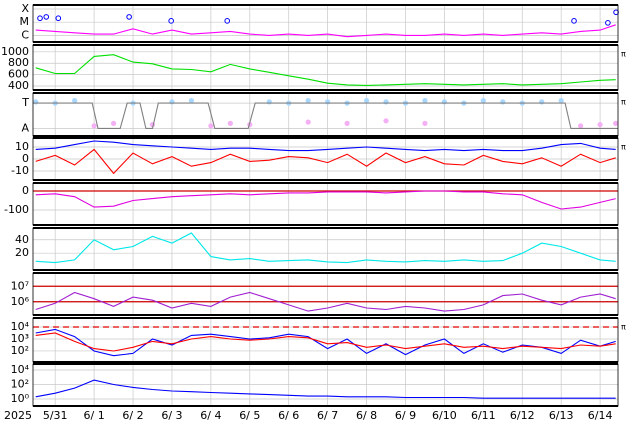  Describe the element at coordinates (171, 415) in the screenshot. I see `x-tick-label: 6/ 3` at that location.